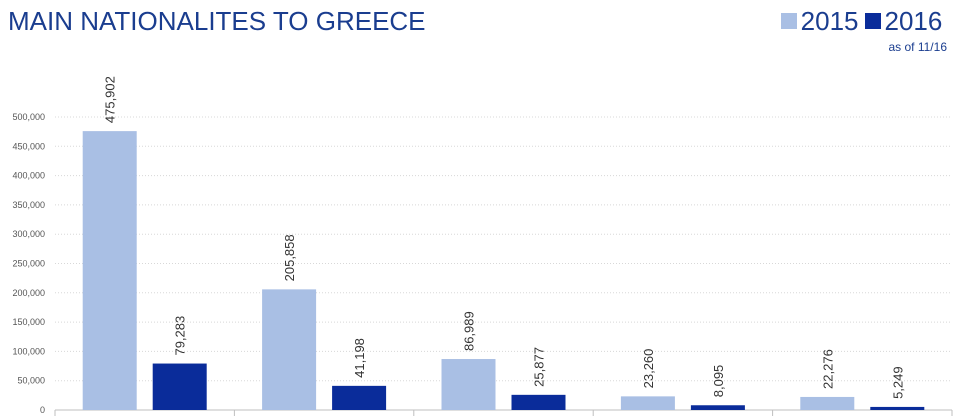  What do you see at coordinates (110, 99) in the screenshot?
I see `data-label-2015-1: 475,902` at bounding box center [110, 99].